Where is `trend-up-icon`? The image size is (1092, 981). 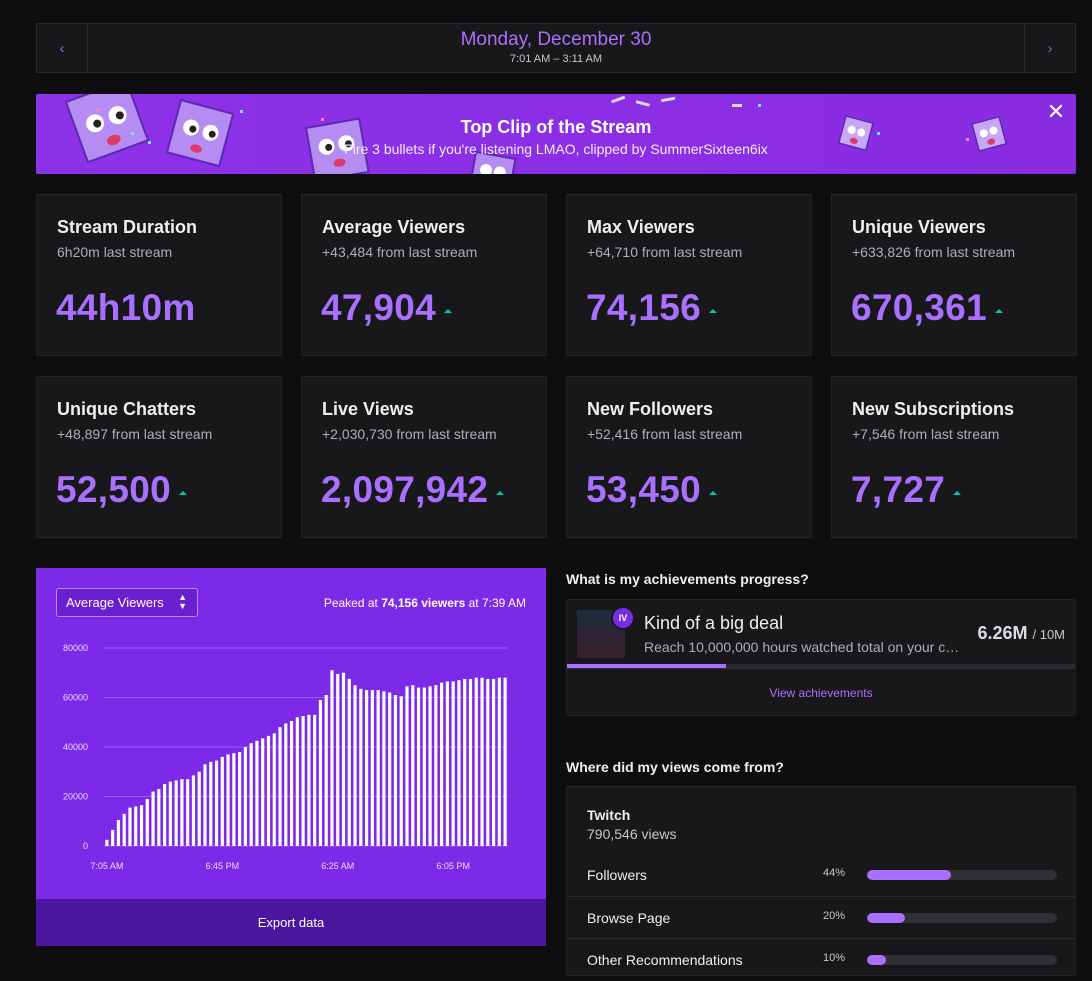 trend-up-icon is located at coordinates (957, 493).